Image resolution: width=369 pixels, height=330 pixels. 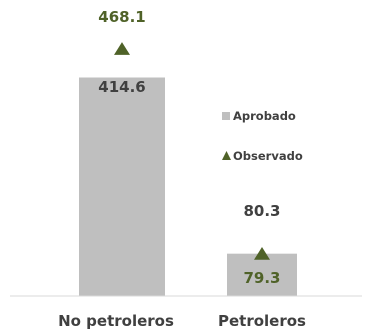 What do you see at coordinates (182, 321) in the screenshot?
I see `category-labels: No petroleros Petroleros` at bounding box center [182, 321].